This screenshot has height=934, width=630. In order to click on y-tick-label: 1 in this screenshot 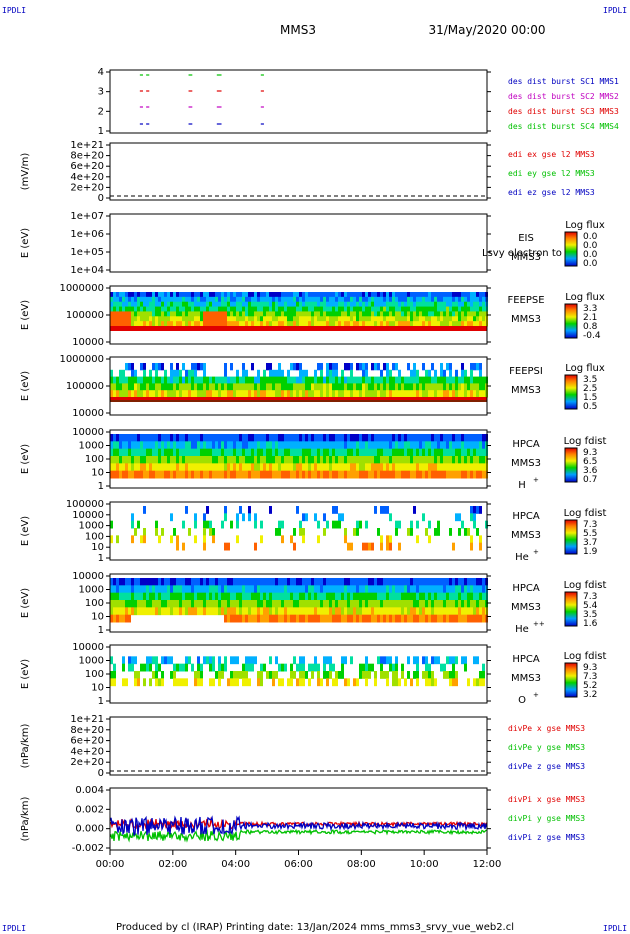, I will do `click(101, 131)`.